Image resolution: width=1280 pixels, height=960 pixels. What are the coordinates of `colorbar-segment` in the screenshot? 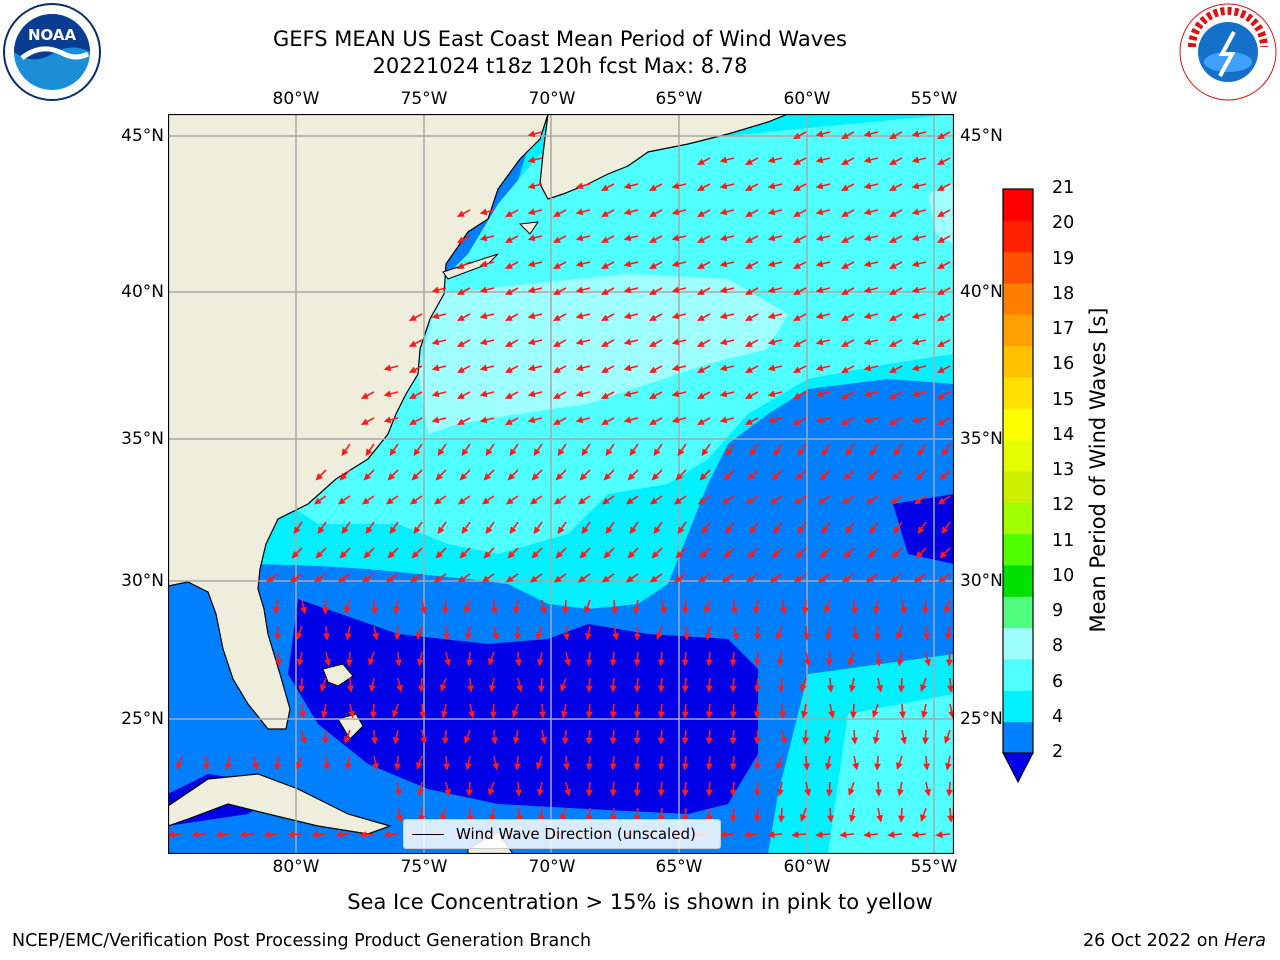 It's located at (1018, 236).